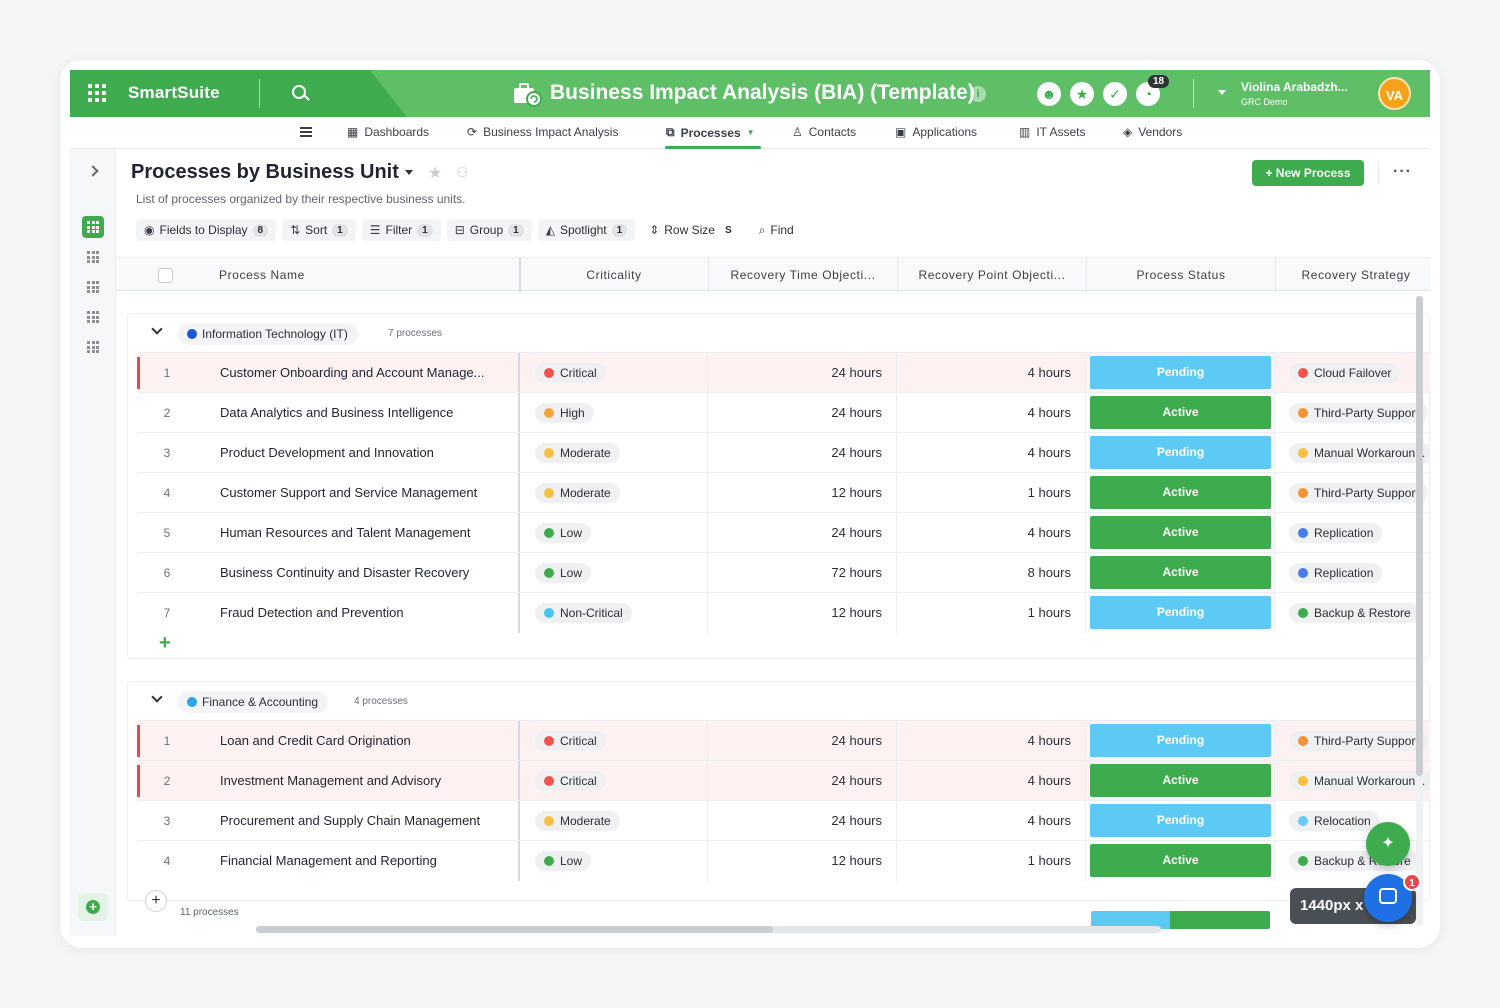  Describe the element at coordinates (462, 172) in the screenshot. I see `team-icon: ⚇` at that location.